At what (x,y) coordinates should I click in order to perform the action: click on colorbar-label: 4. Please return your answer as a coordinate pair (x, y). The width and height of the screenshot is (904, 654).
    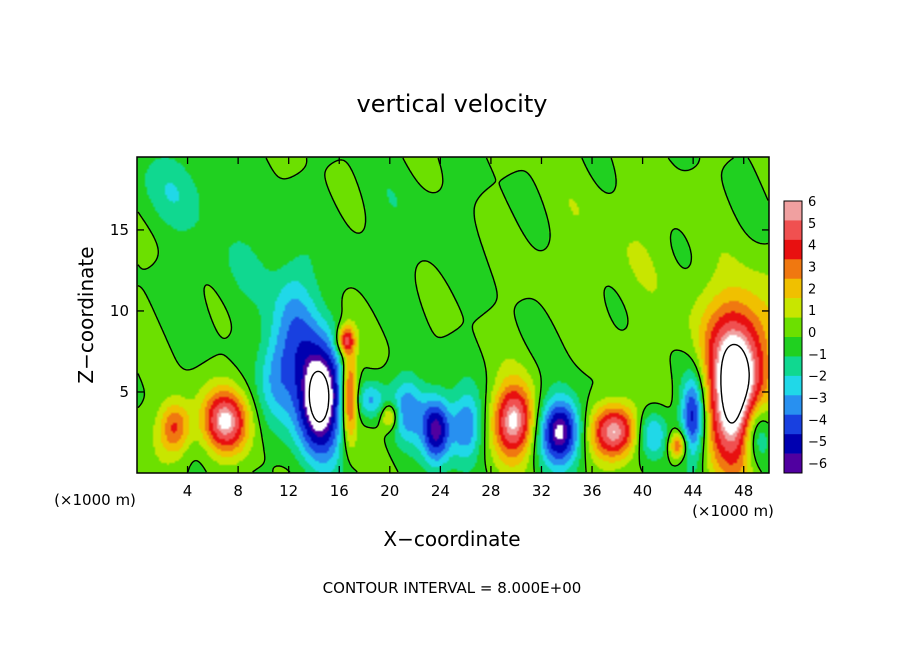
    Looking at the image, I should click on (812, 246).